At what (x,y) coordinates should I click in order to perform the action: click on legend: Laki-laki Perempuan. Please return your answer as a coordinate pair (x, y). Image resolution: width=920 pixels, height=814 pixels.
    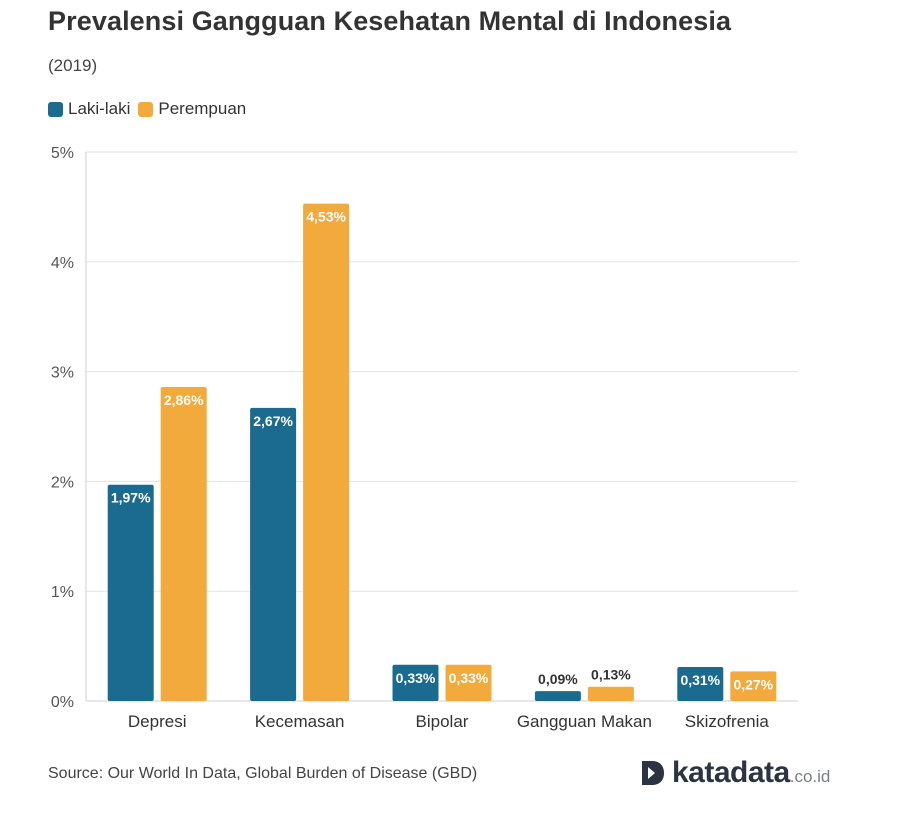
    Looking at the image, I should click on (147, 109).